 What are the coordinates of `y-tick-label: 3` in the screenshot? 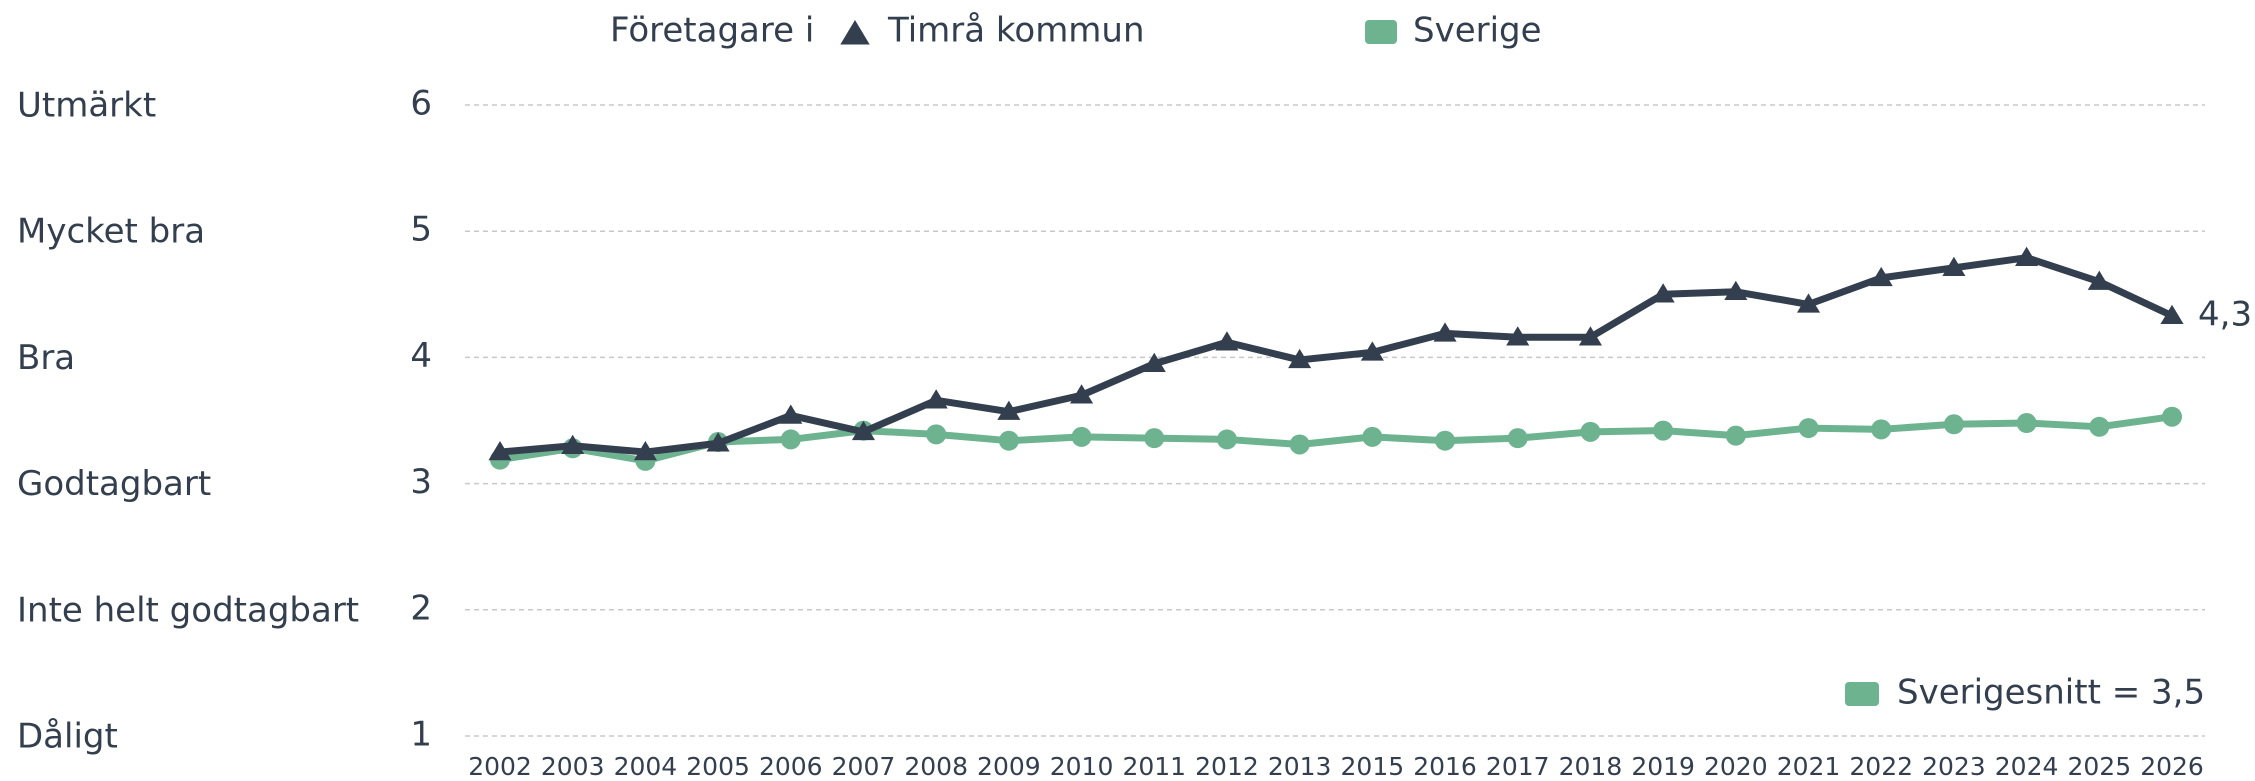 It's located at (421, 482).